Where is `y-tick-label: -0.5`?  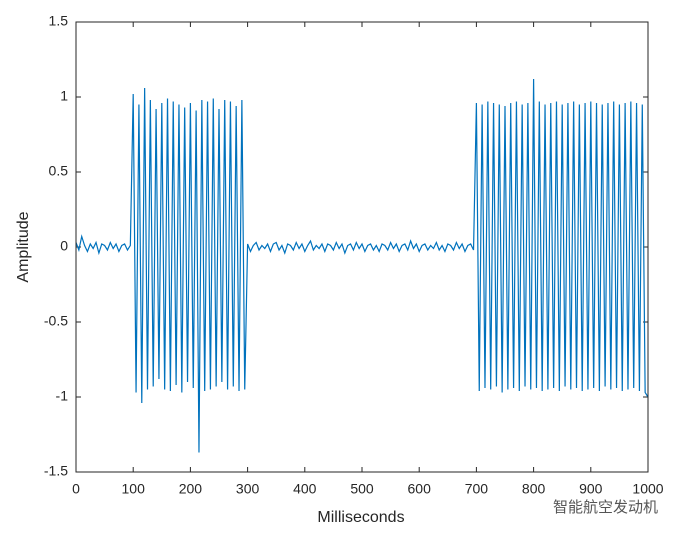 y-tick-label: -0.5 is located at coordinates (56, 321).